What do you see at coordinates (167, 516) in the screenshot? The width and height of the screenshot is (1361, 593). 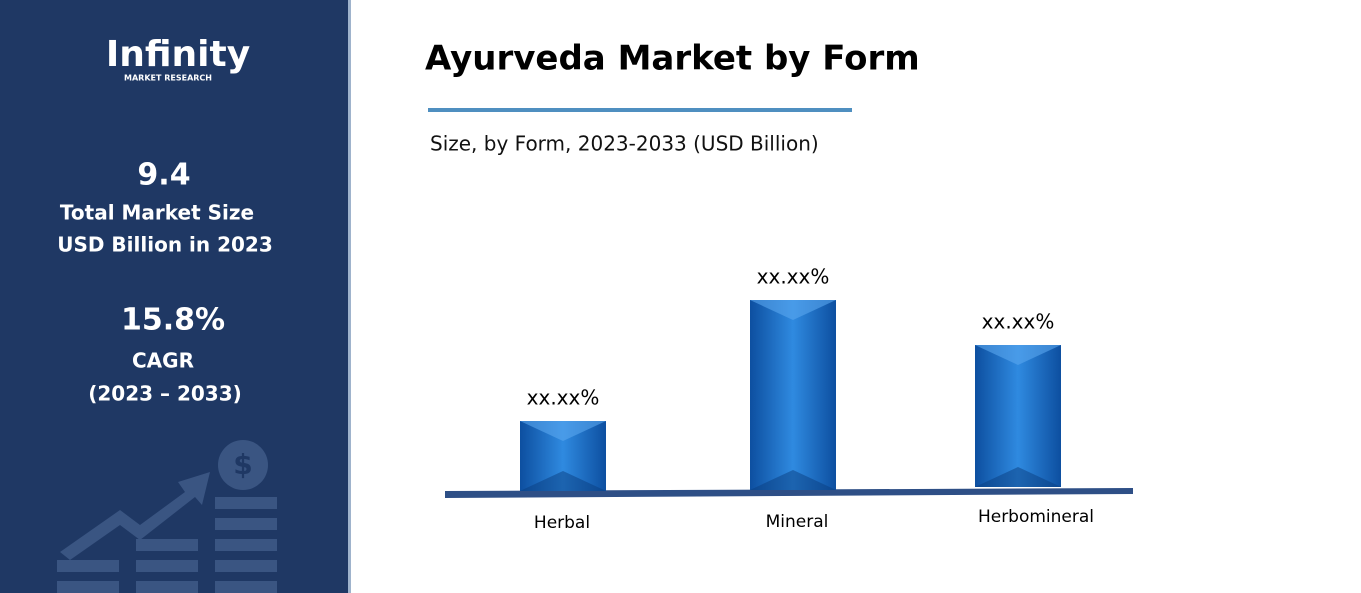 I see `growth-icon` at bounding box center [167, 516].